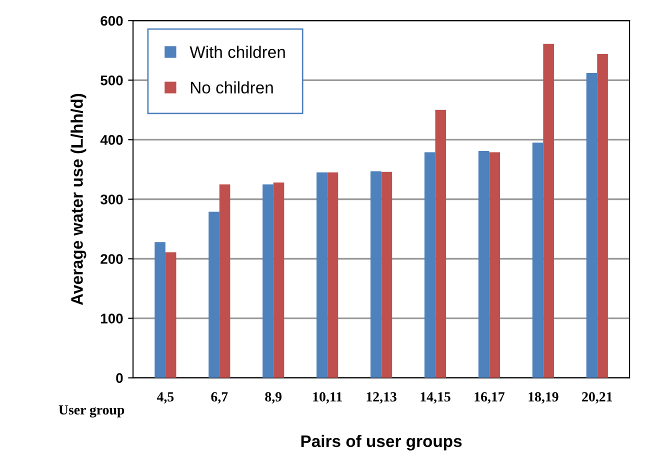  I want to click on y-tick-label: 200, so click(111, 259).